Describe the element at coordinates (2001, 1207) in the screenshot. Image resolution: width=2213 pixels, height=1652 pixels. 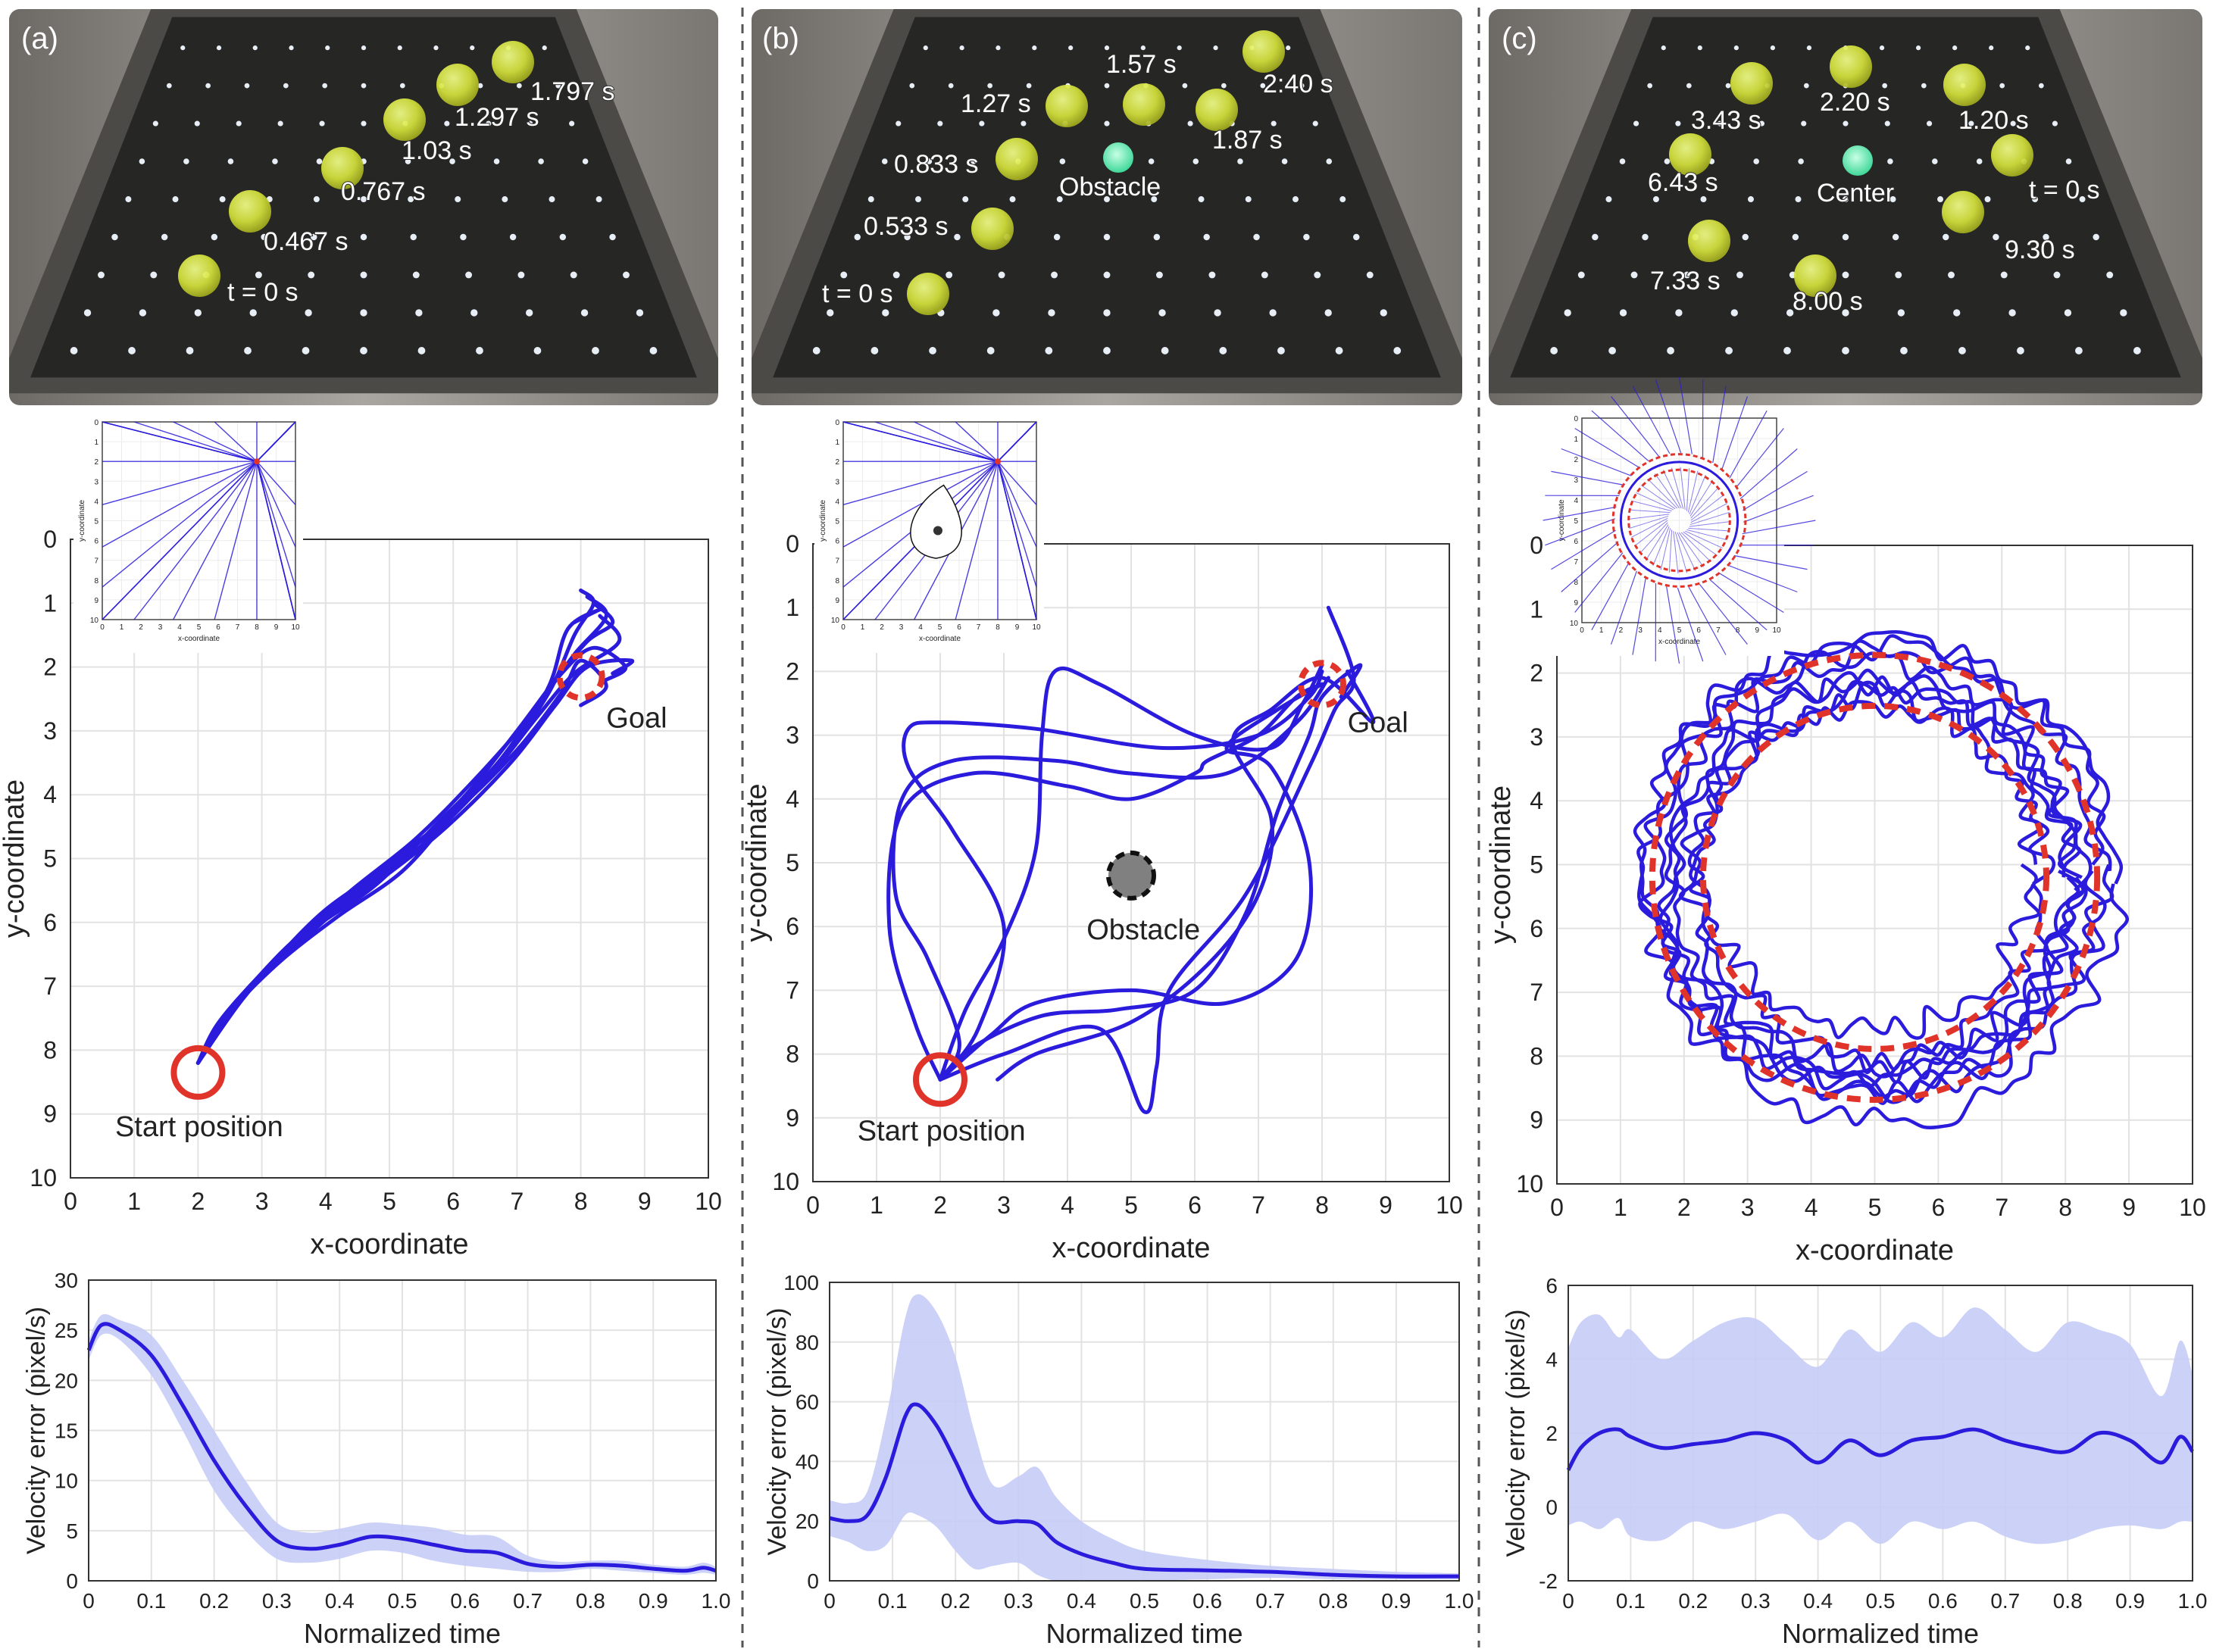
I see `x-tick-label: 7` at that location.